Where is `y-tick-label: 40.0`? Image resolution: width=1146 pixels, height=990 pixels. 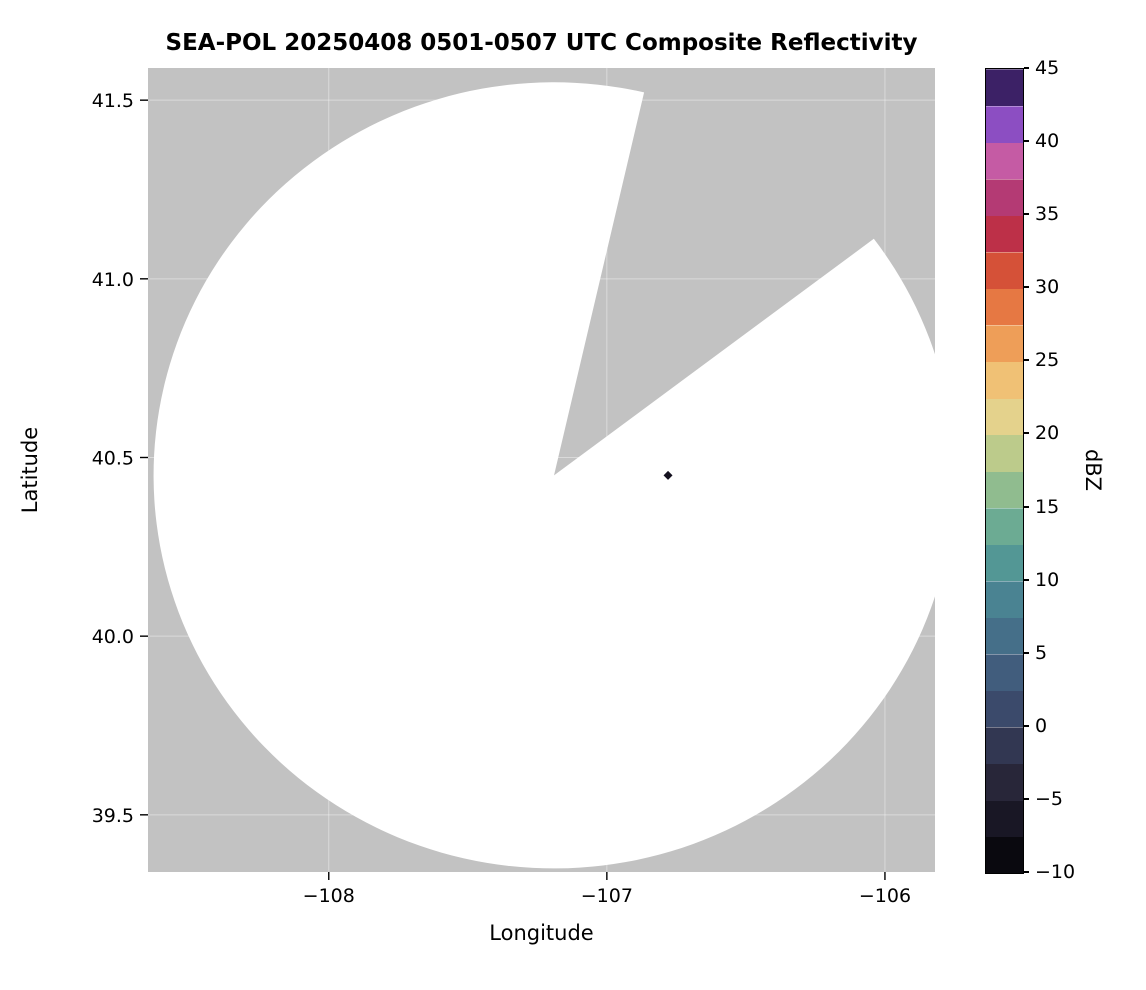
y-tick-label: 40.0 is located at coordinates (113, 637).